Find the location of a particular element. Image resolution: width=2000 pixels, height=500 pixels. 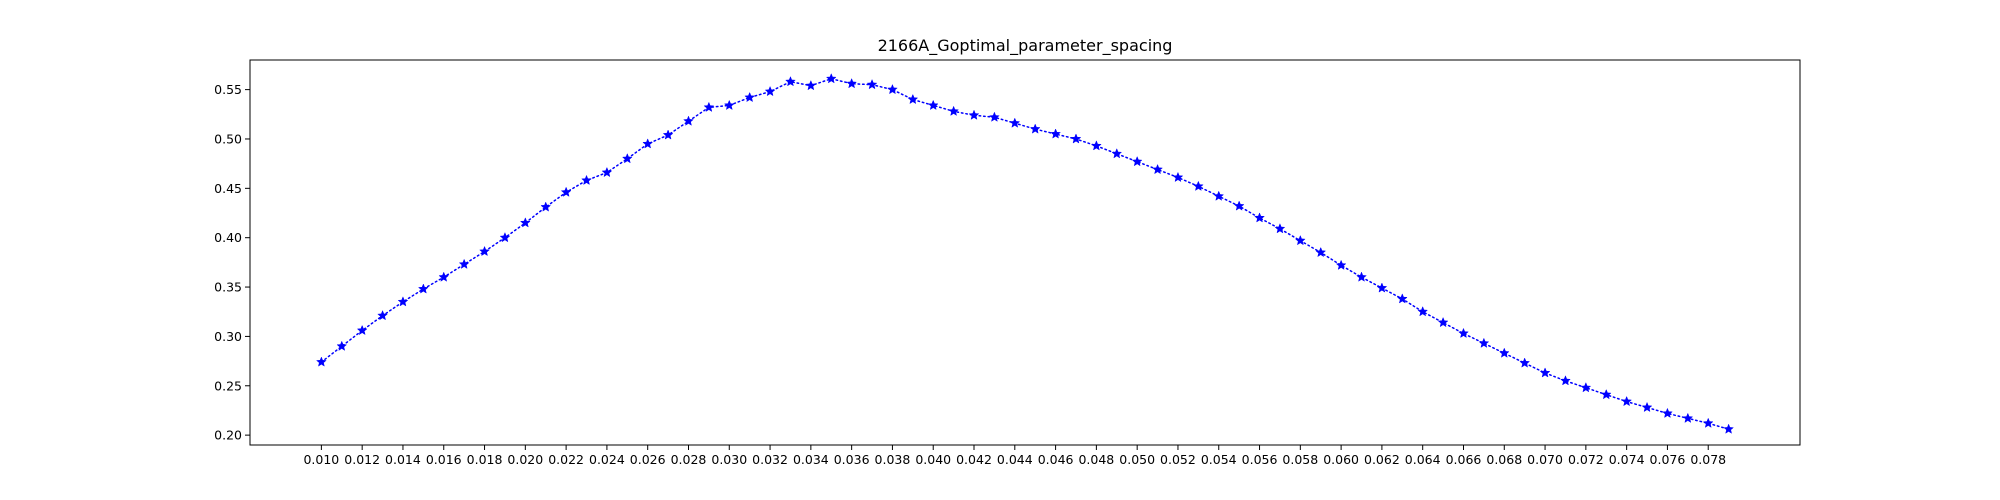

x-tick-label: 0.028 is located at coordinates (689, 459).